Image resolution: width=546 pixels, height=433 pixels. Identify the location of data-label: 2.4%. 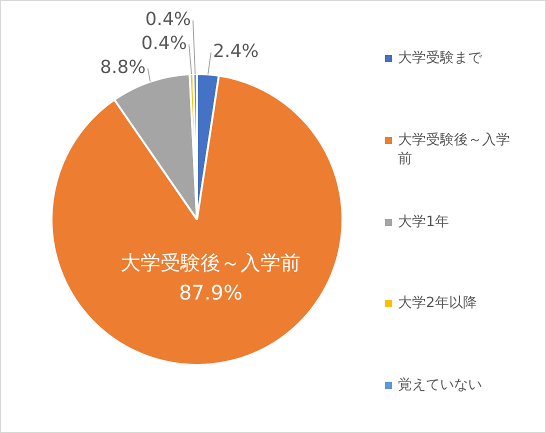
(236, 51).